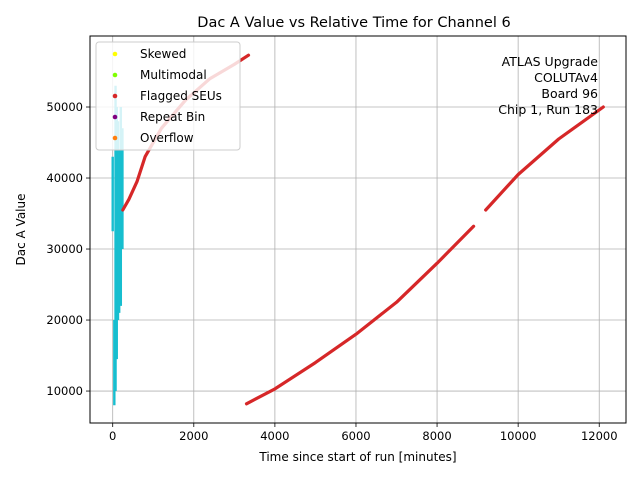  Describe the element at coordinates (181, 96) in the screenshot. I see `legend-label: Flagged SEUs` at that location.